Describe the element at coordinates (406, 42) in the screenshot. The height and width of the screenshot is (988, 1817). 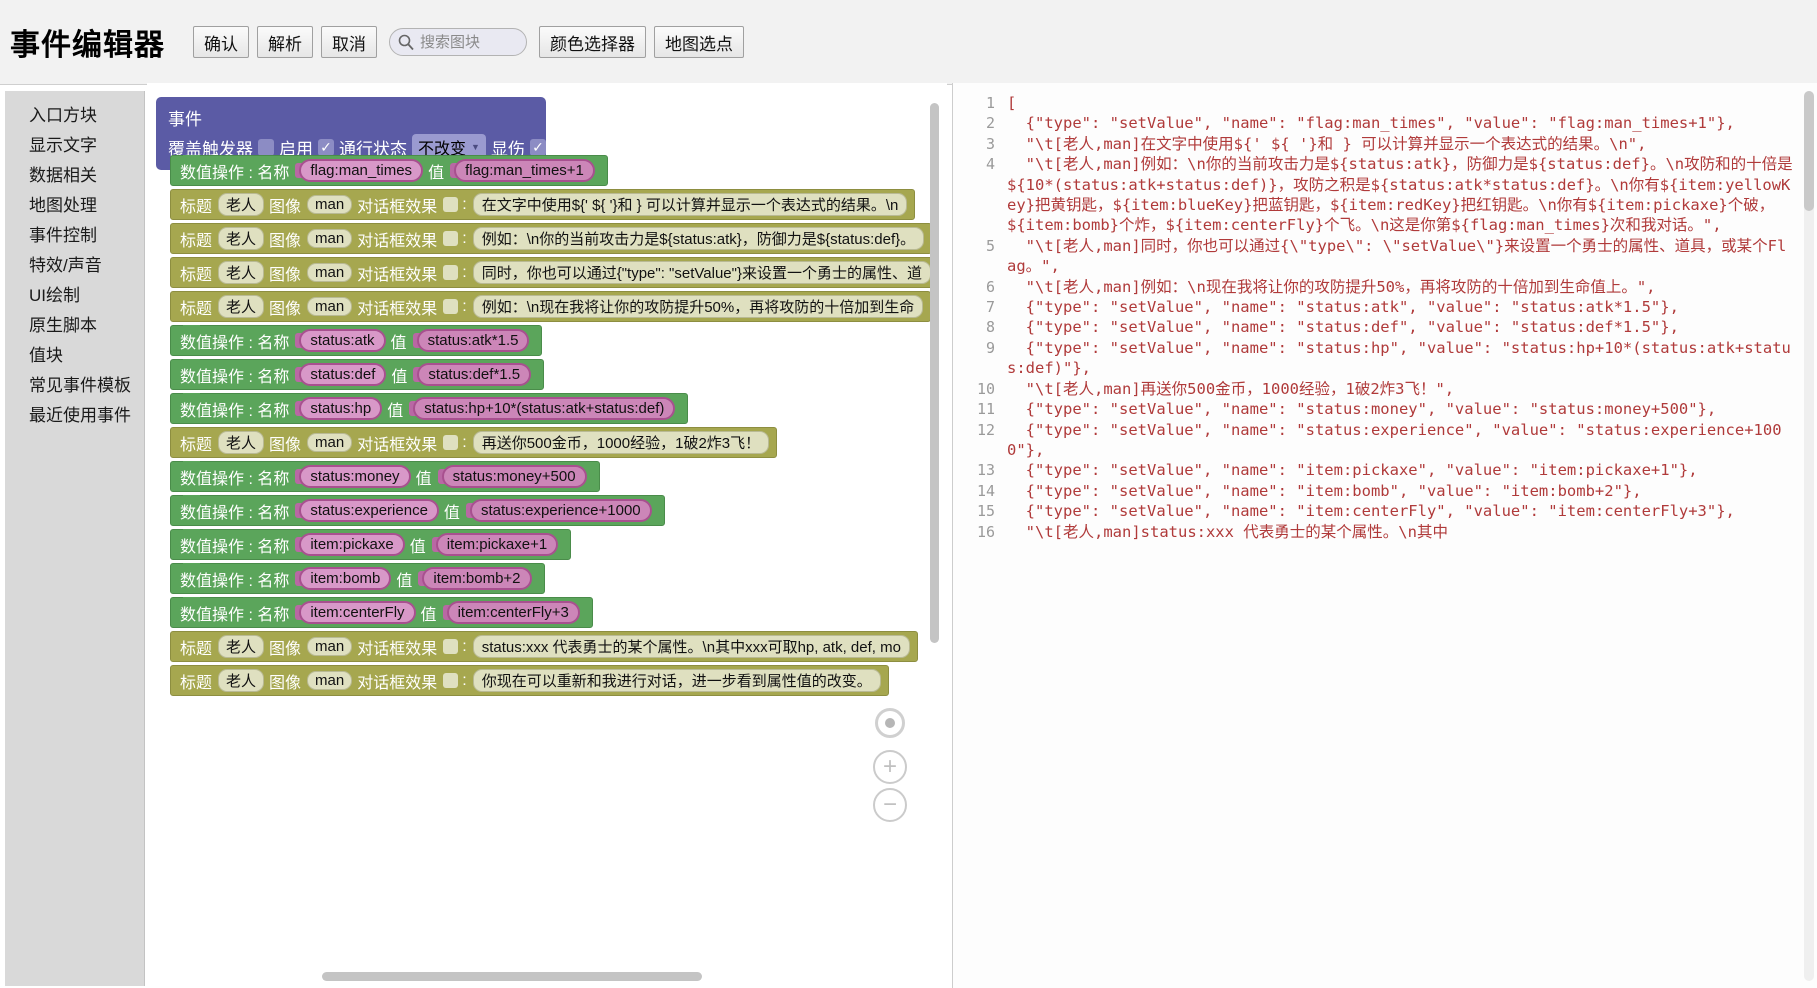
I see `search-icon` at that location.